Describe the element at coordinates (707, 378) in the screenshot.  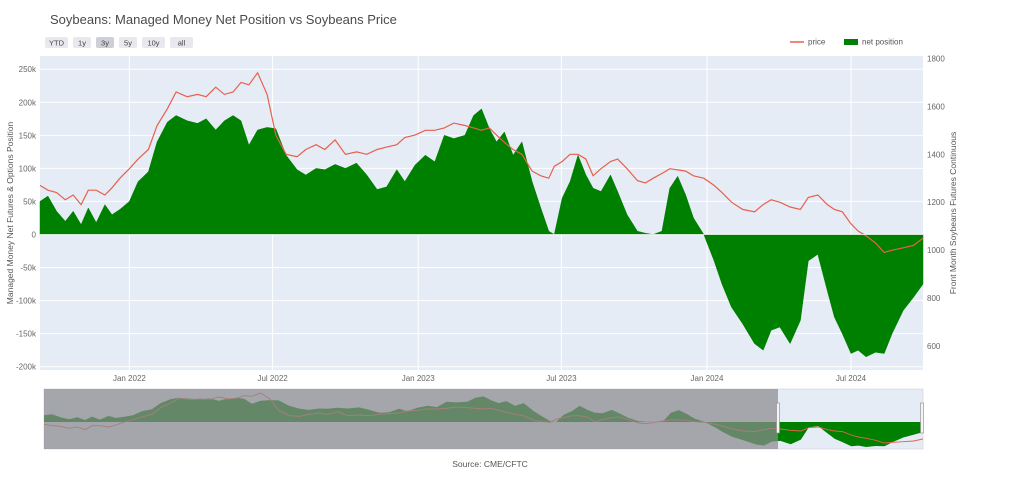
I see `x-tick-label: Jan 2024` at that location.